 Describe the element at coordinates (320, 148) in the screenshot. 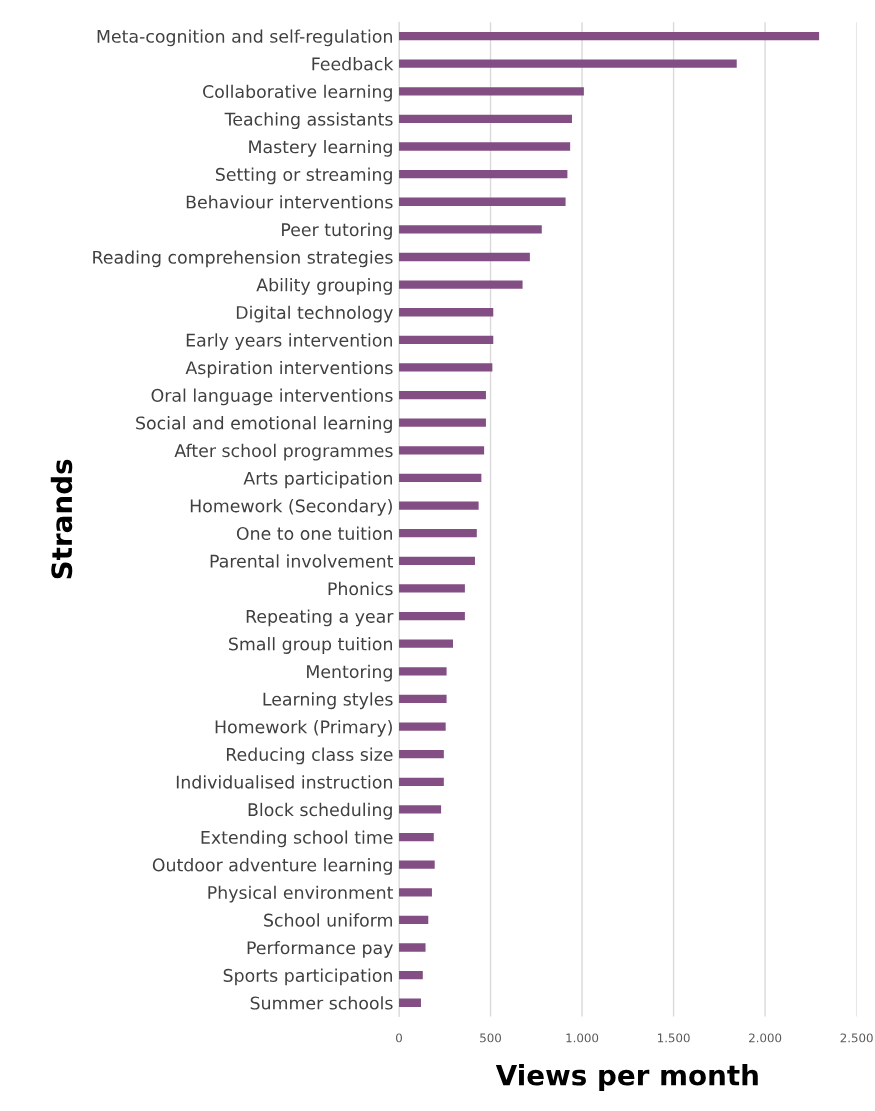

I see `y-tick-label: Mastery learning` at that location.